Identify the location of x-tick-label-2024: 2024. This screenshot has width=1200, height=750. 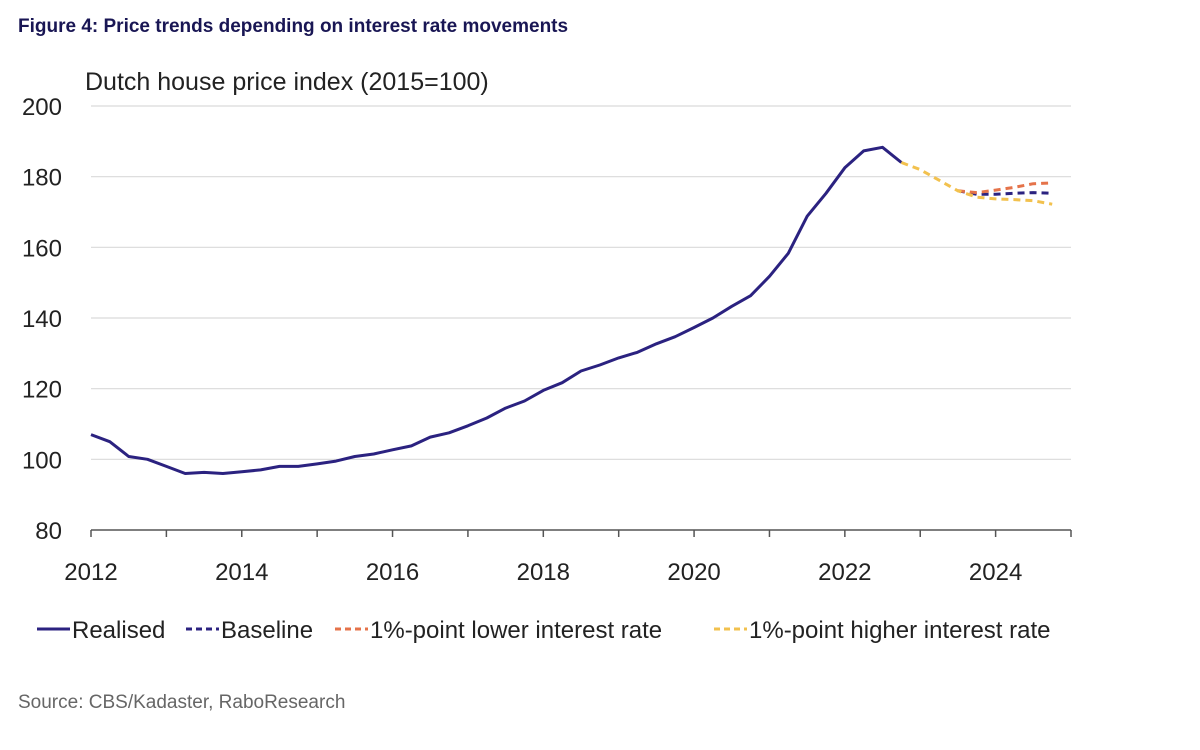
(995, 572).